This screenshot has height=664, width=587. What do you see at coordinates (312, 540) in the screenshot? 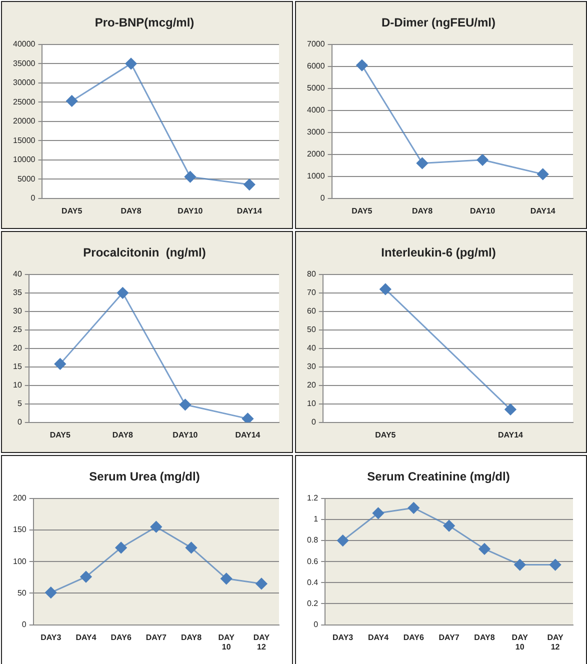
I see `y-tick-label: 0.8` at bounding box center [312, 540].